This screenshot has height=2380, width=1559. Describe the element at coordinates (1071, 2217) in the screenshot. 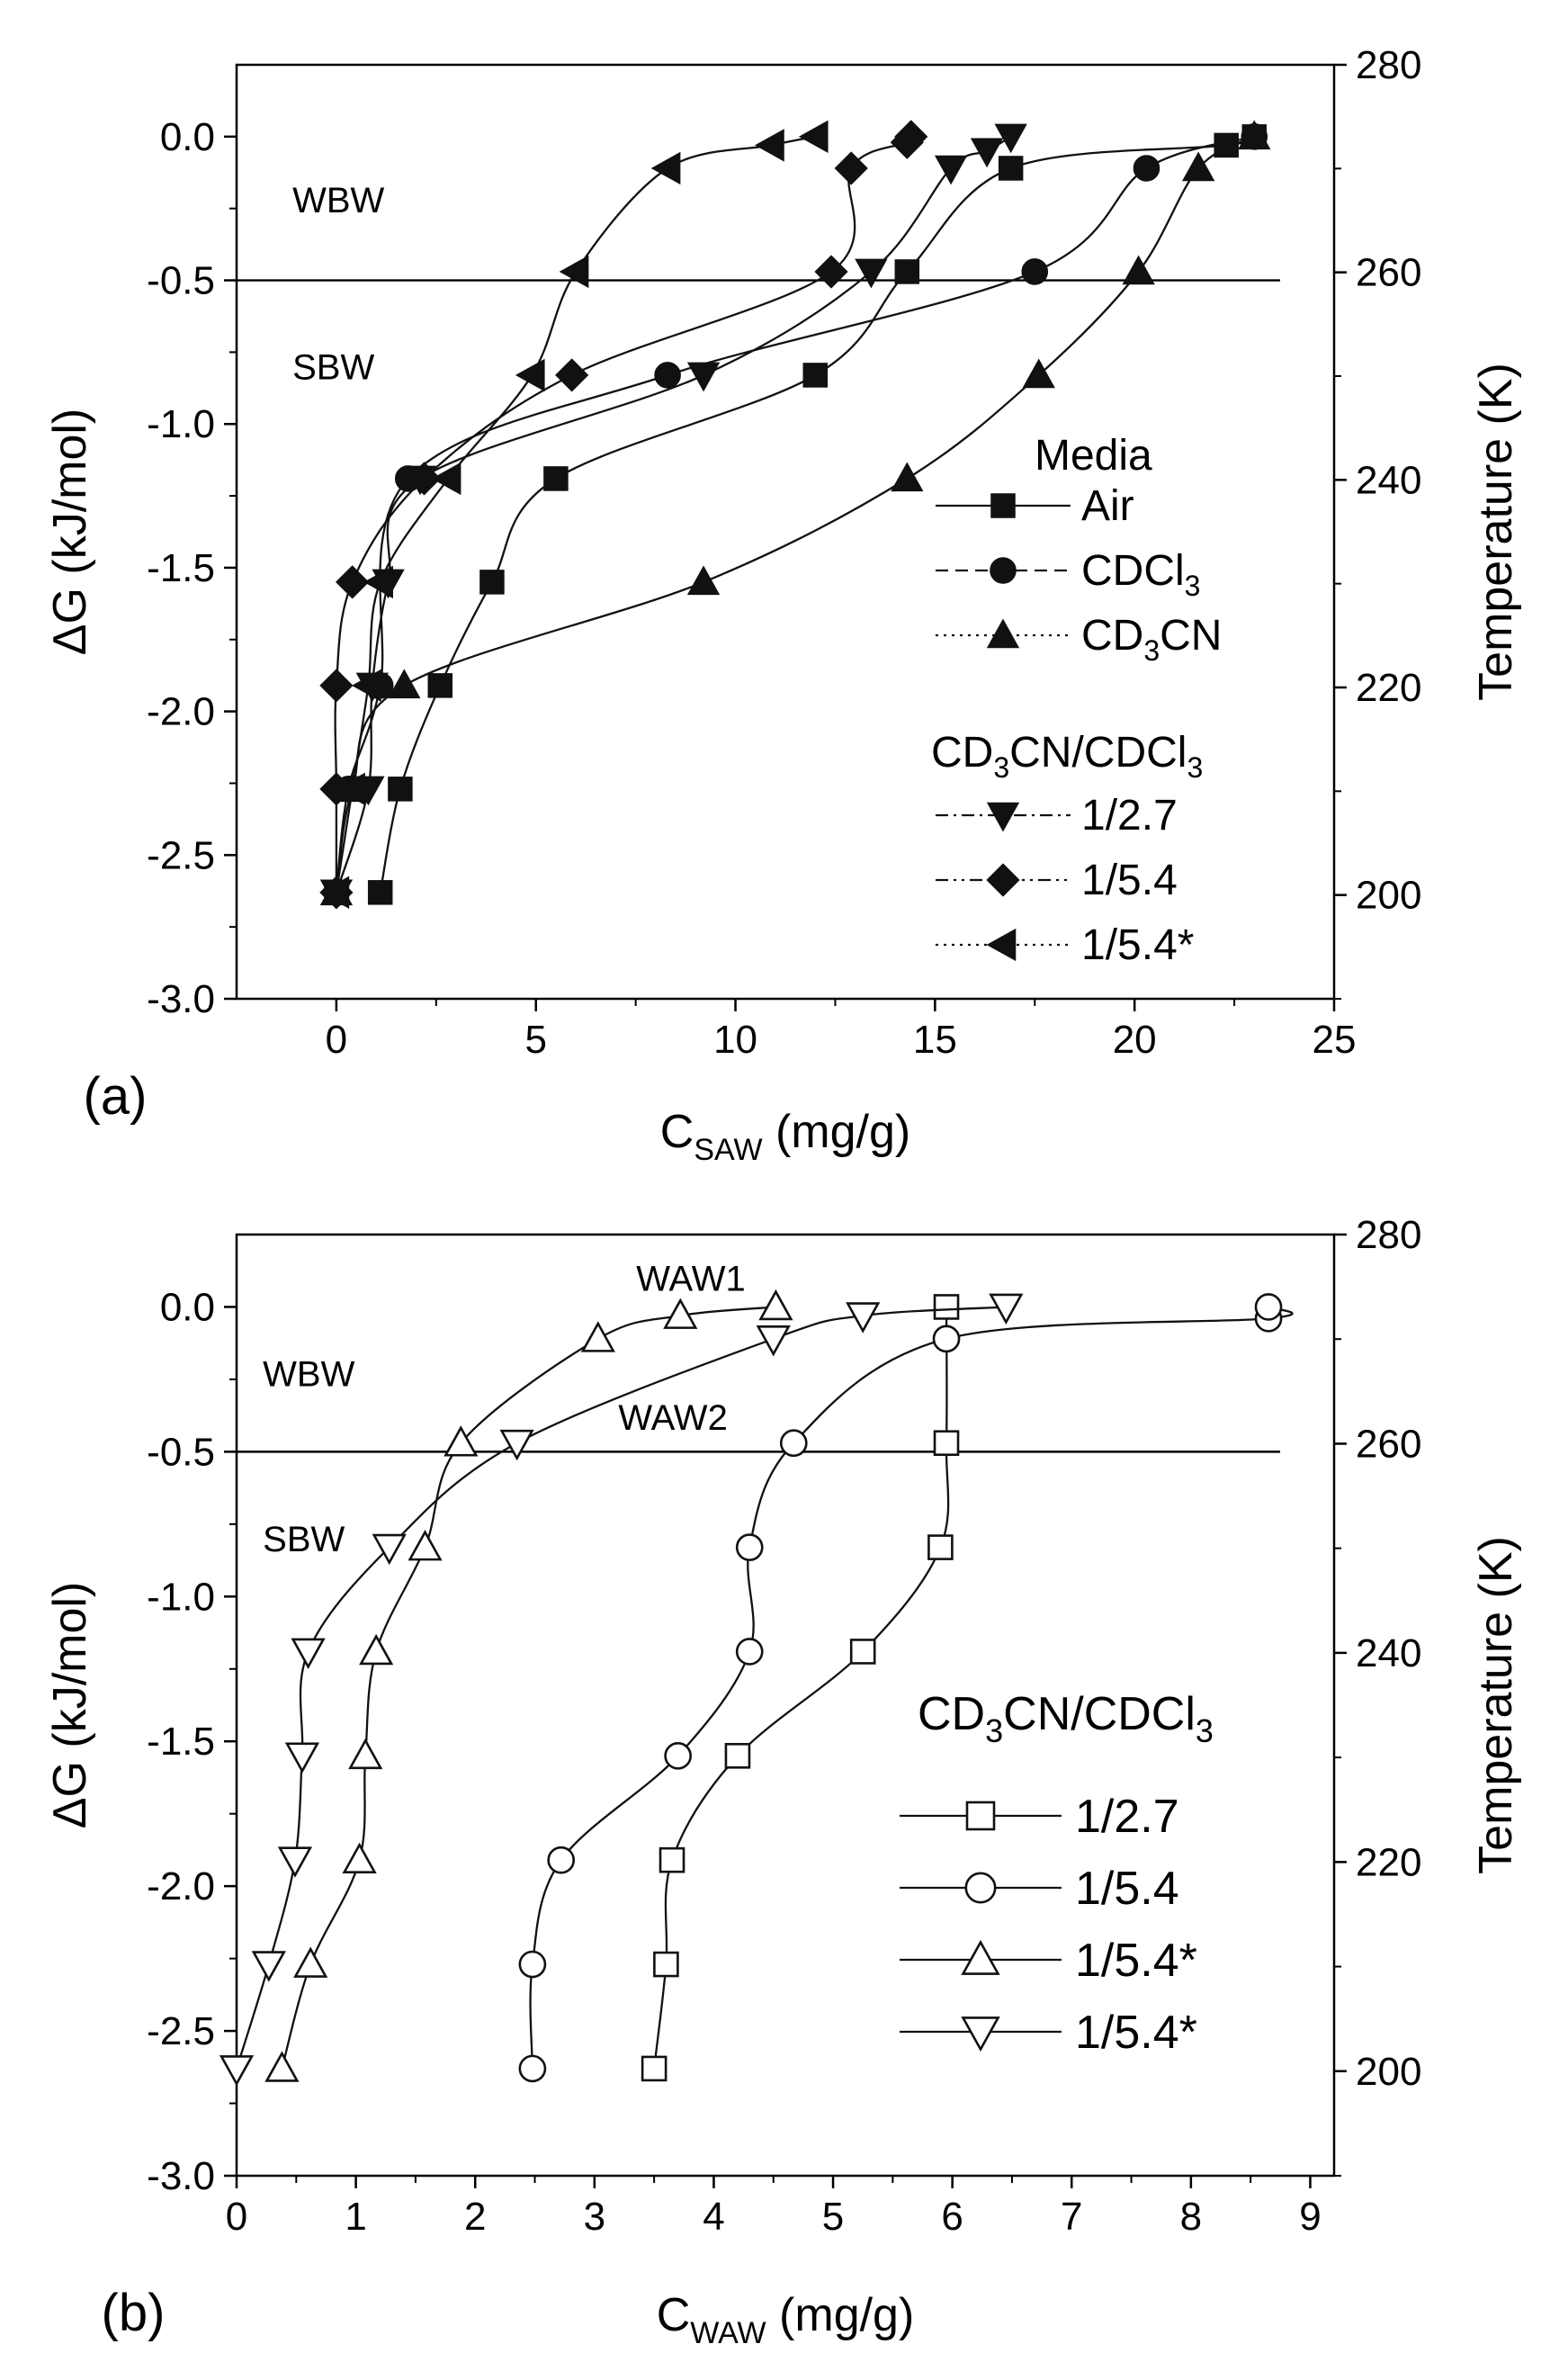

I see `x-tick-label: 7` at that location.